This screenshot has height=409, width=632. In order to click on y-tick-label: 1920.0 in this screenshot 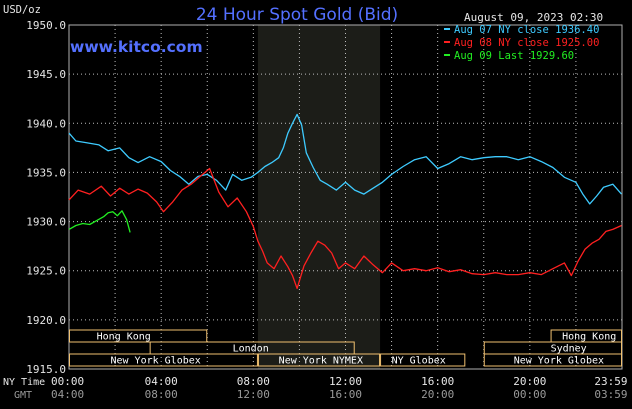, I will do `click(46, 320)`.